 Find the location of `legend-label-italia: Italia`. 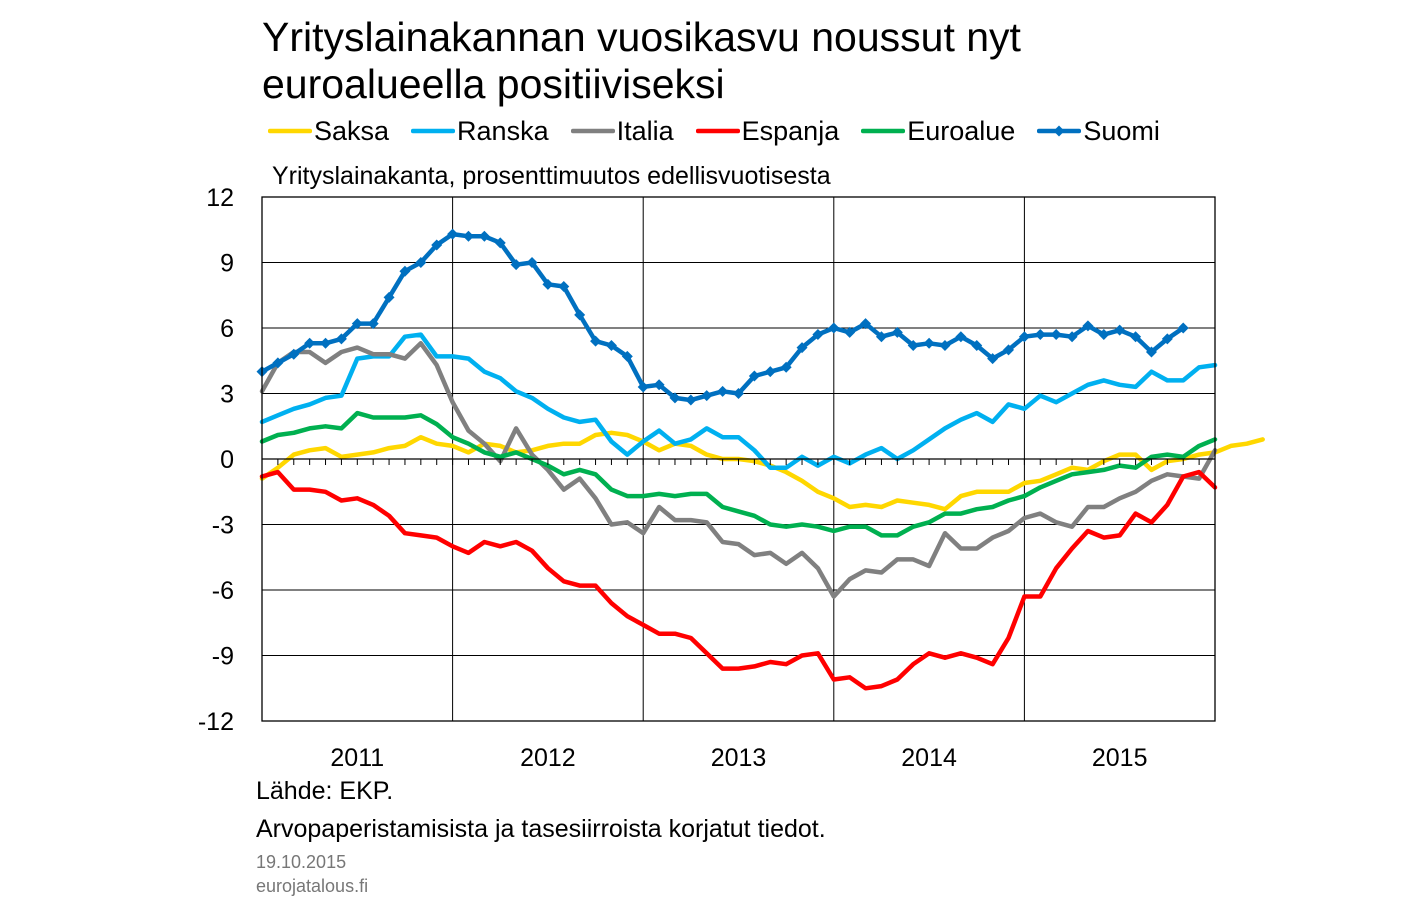

legend-label-italia: Italia is located at coordinates (645, 130).